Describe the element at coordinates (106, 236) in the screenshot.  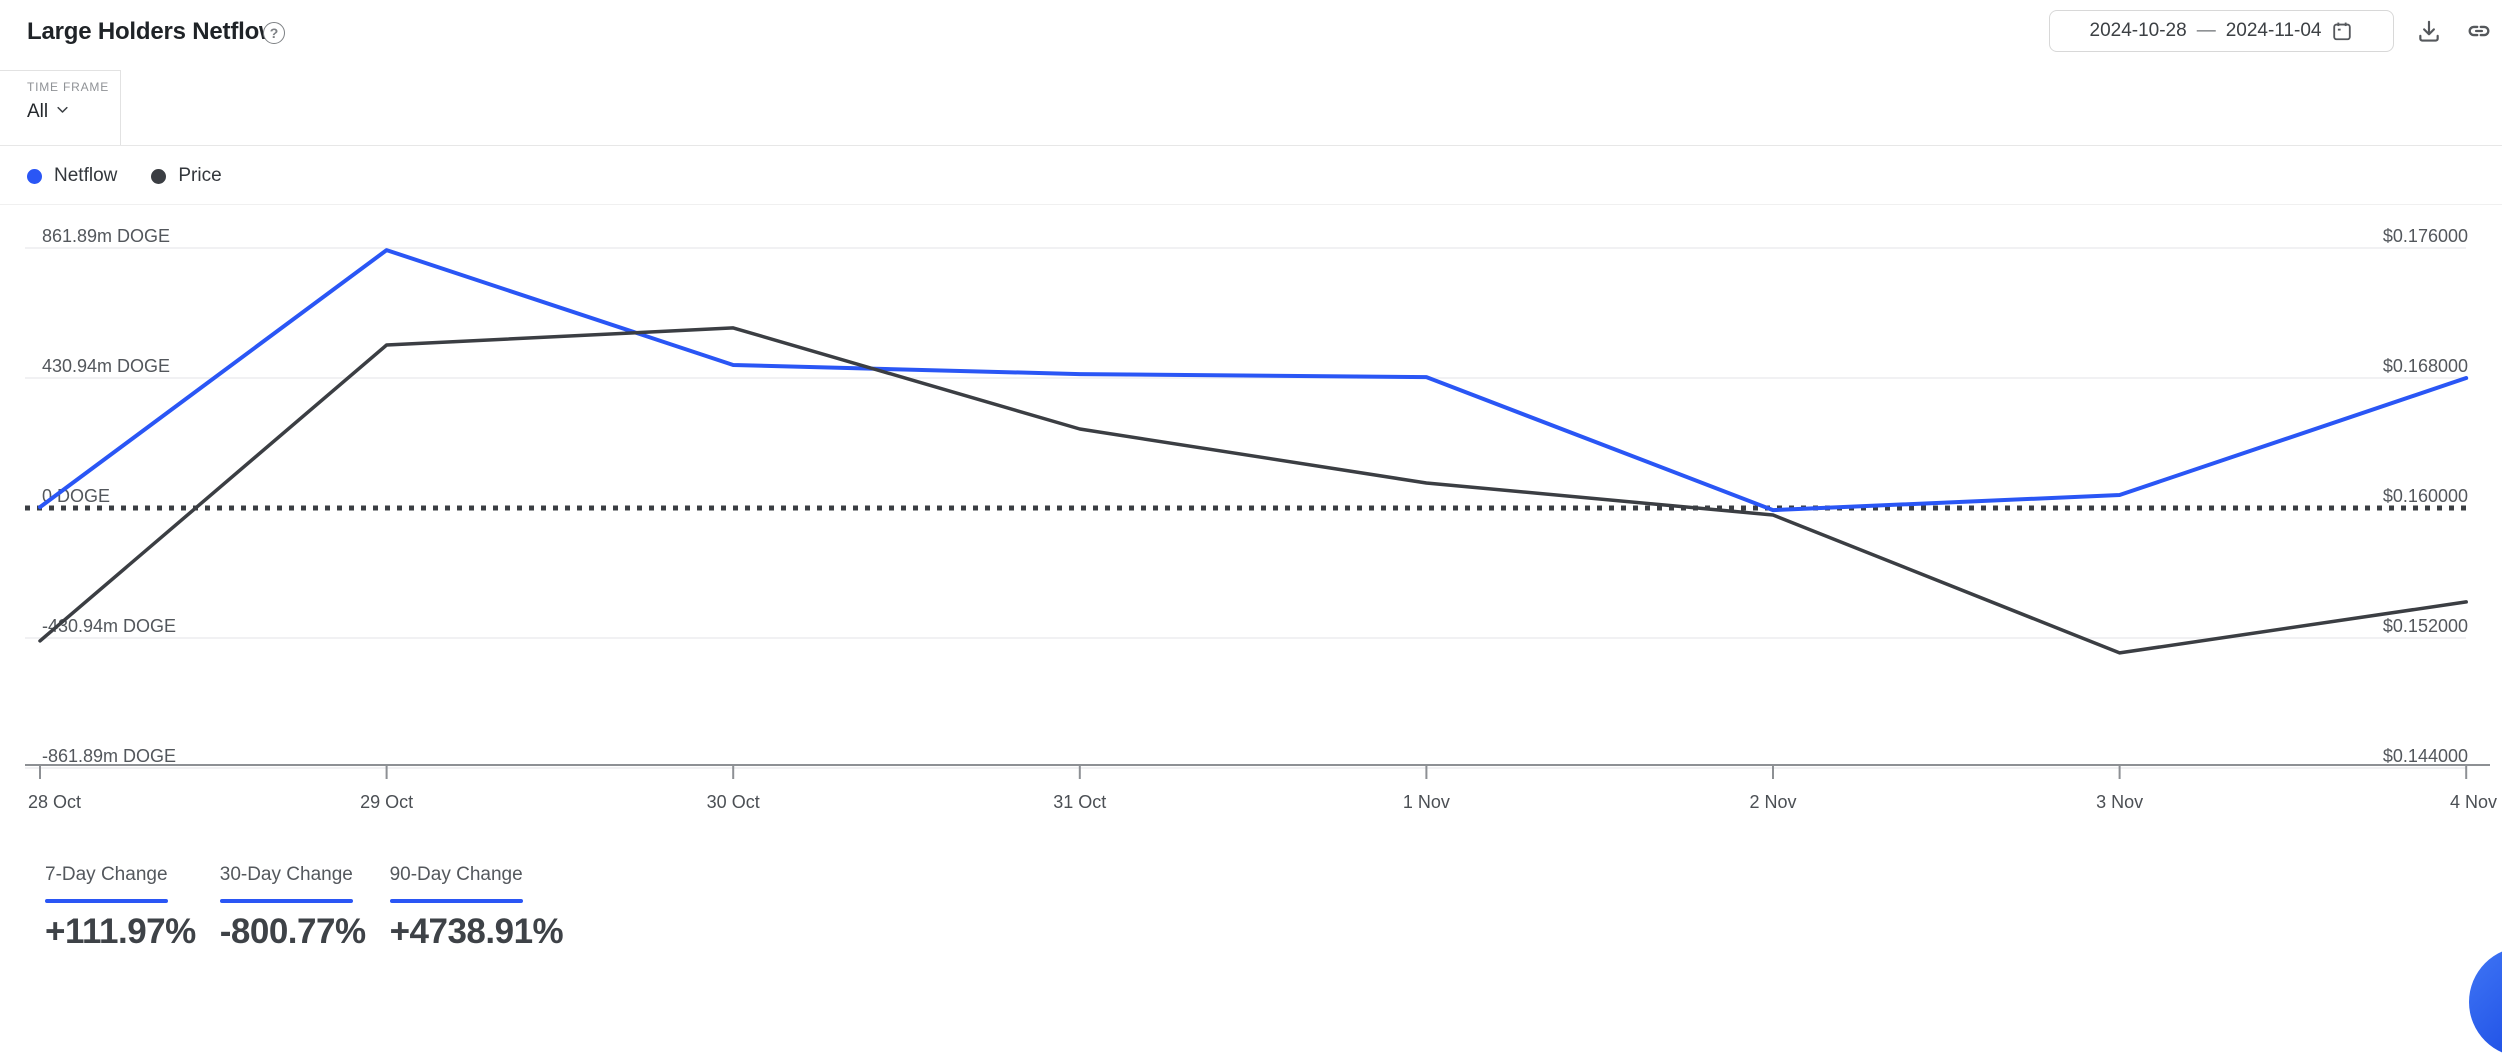
I see `svg-text: 861.89m DOGE` at that location.